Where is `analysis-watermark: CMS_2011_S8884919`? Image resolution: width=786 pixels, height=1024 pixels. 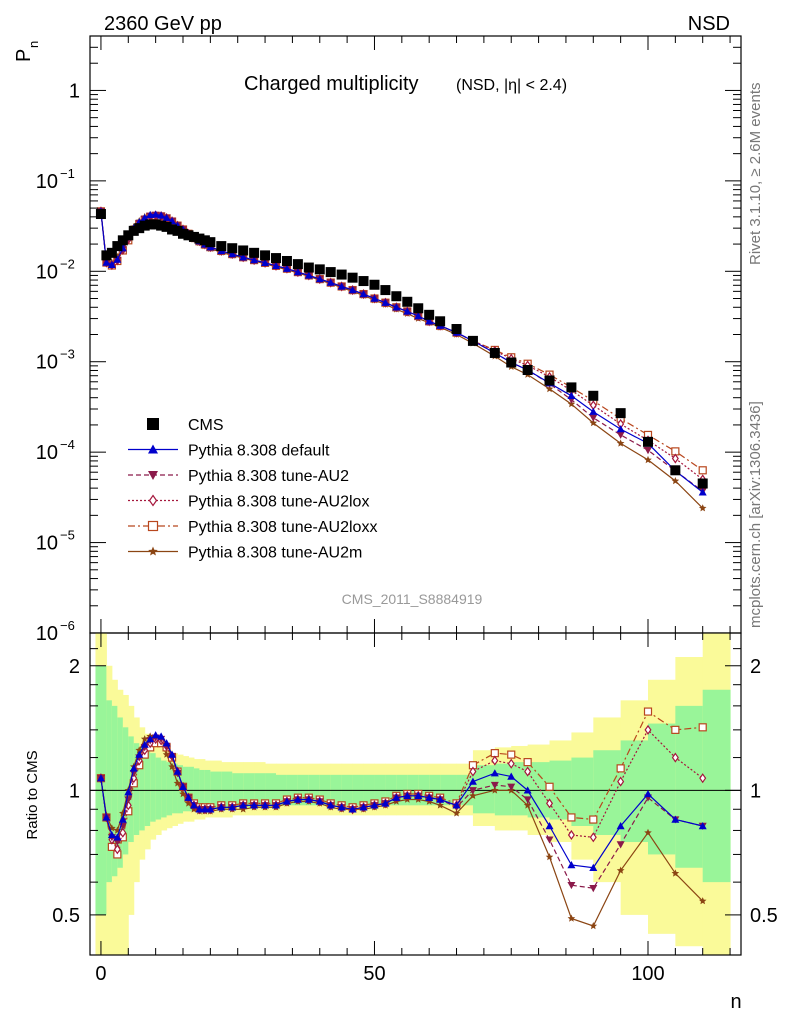
analysis-watermark: CMS_2011_S8884919 is located at coordinates (412, 599).